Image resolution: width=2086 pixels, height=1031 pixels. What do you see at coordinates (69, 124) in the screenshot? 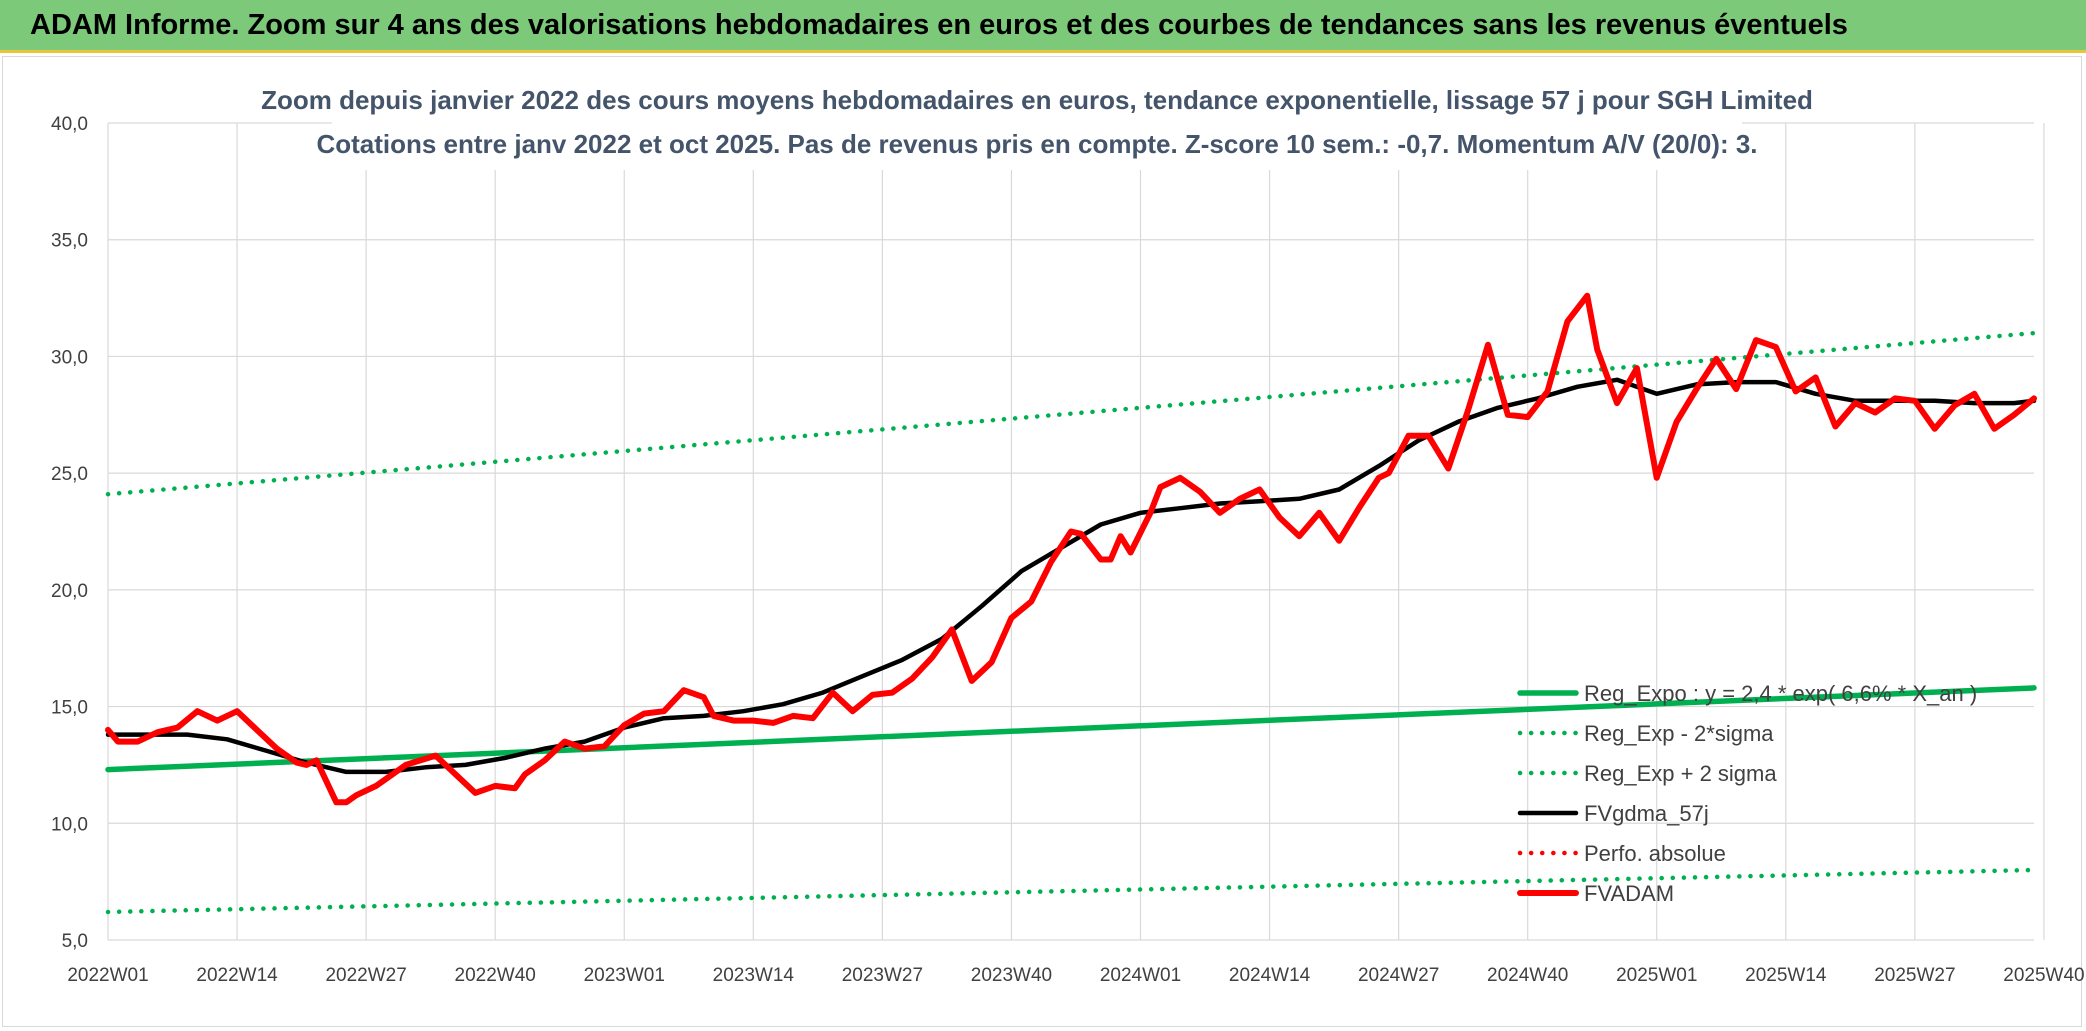
I see `y-tick-label: 40,0` at bounding box center [69, 124].